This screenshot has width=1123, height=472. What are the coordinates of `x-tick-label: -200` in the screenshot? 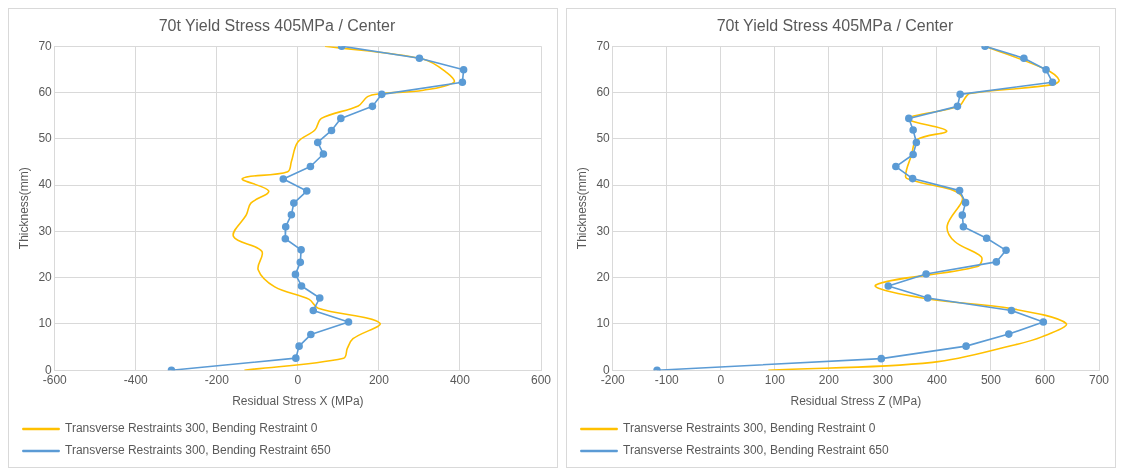 It's located at (217, 379).